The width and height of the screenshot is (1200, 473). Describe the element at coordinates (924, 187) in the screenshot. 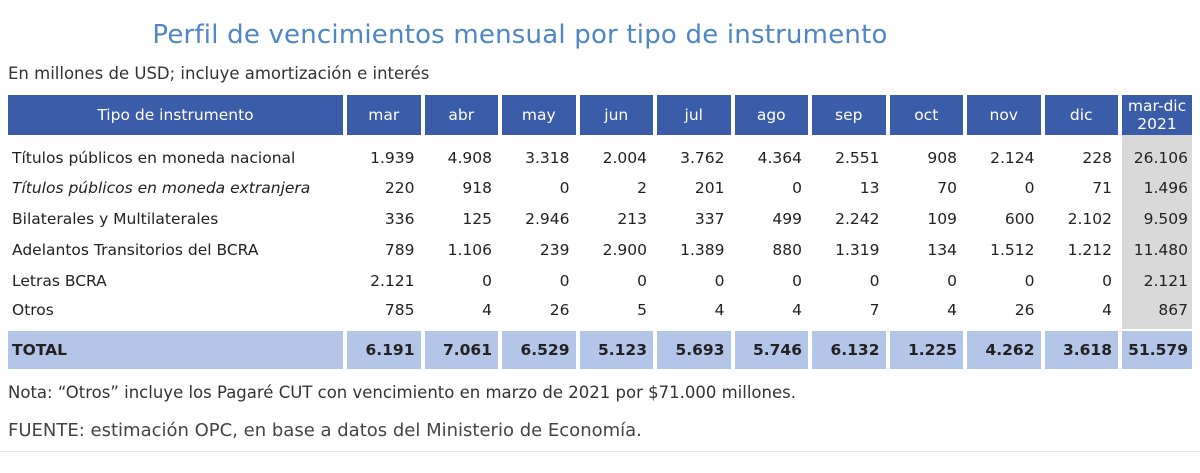

I see `cell-oct: 70` at that location.